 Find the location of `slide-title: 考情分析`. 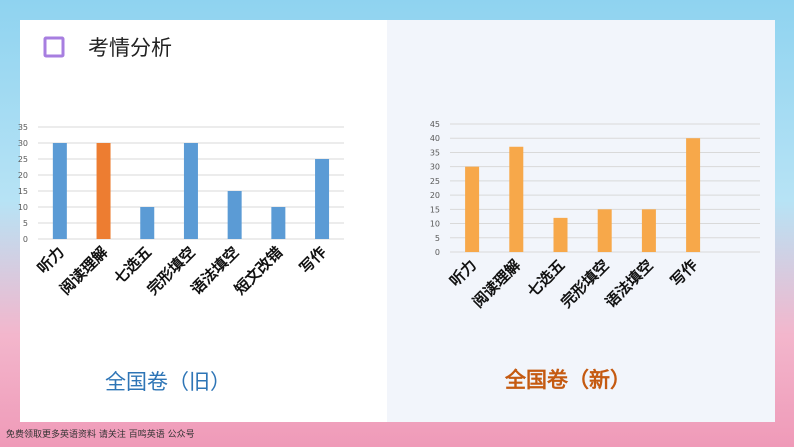

slide-title: 考情分析 is located at coordinates (130, 48).